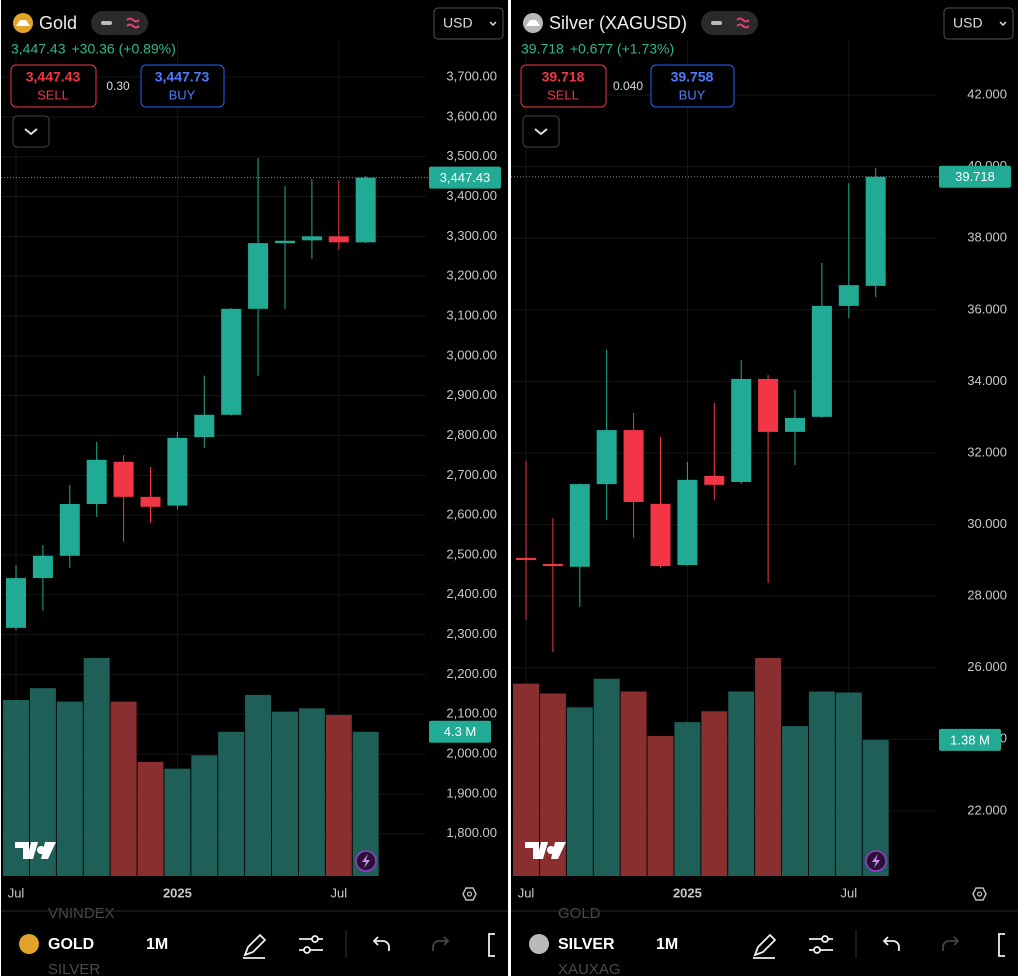 This screenshot has height=976, width=1024. I want to click on x-tick-label: 2025, so click(687, 892).